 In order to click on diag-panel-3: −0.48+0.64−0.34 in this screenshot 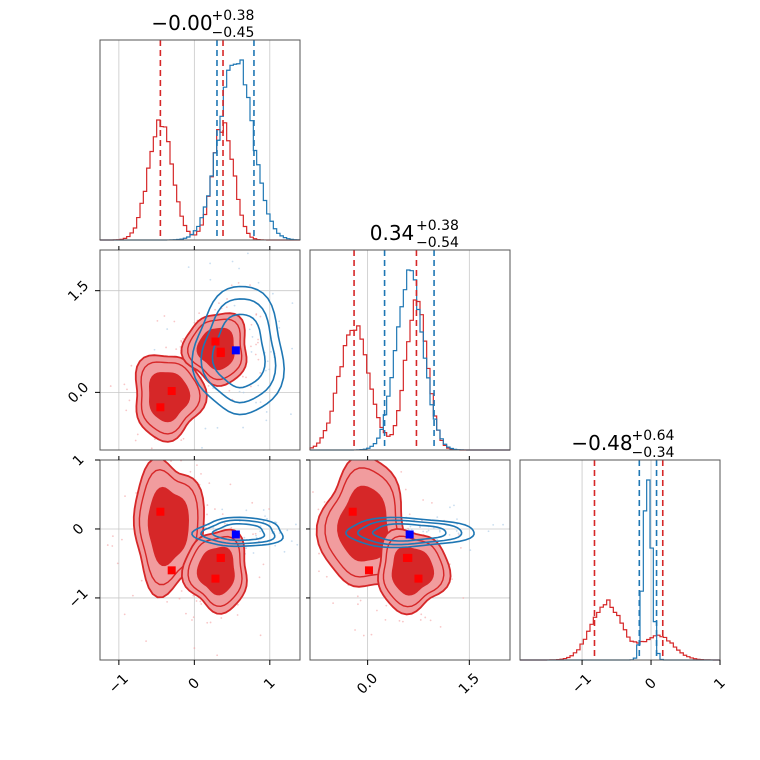, I will do `click(620, 544)`.